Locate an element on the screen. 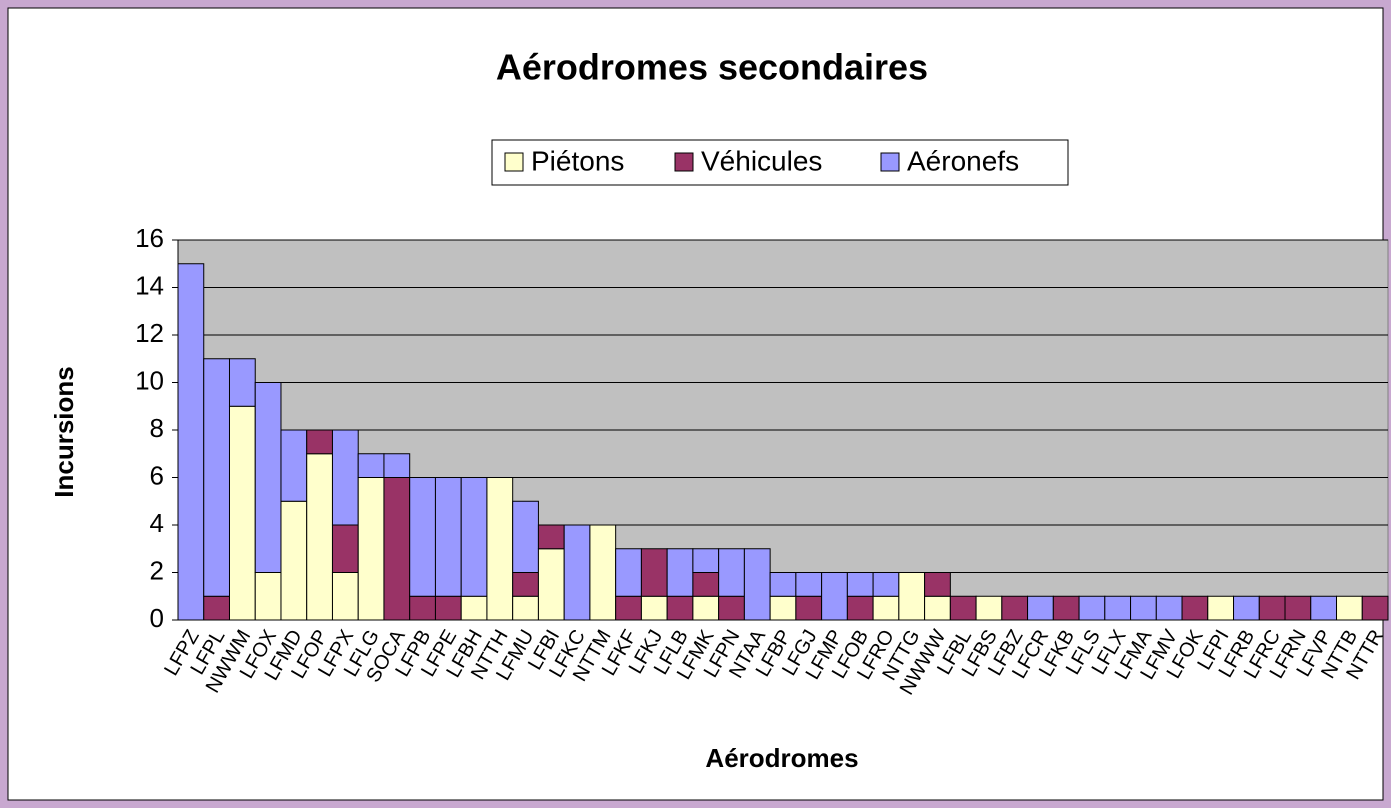 This screenshot has height=808, width=1391. x-axis-label: Aérodromes is located at coordinates (781, 758).